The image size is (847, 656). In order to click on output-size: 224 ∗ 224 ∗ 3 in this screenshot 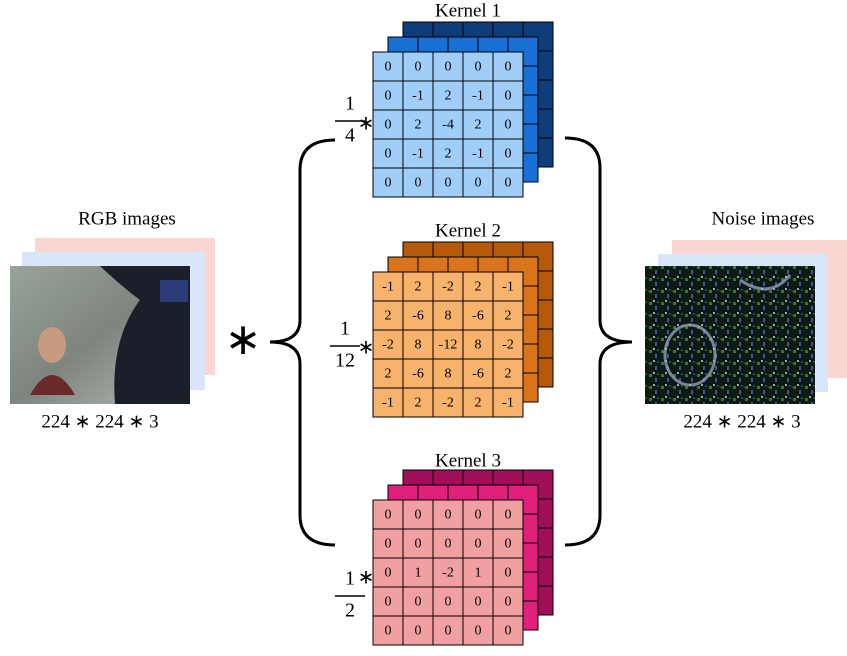, I will do `click(741, 421)`.